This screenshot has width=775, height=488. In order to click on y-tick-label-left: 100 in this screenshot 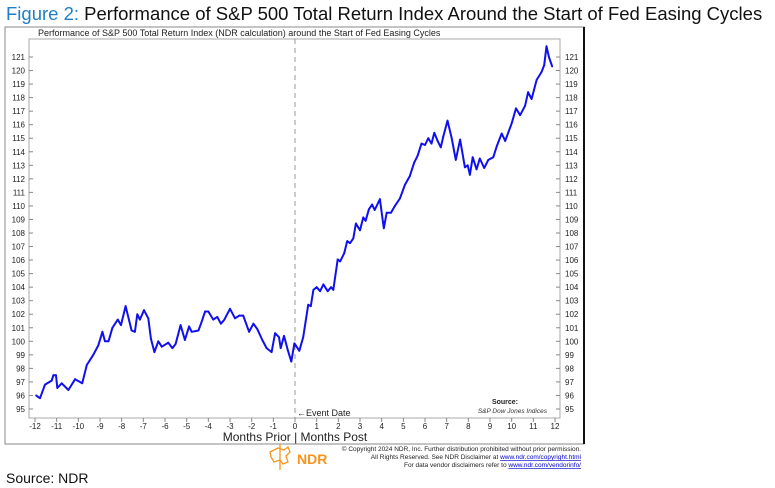, I will do `click(19, 341)`.